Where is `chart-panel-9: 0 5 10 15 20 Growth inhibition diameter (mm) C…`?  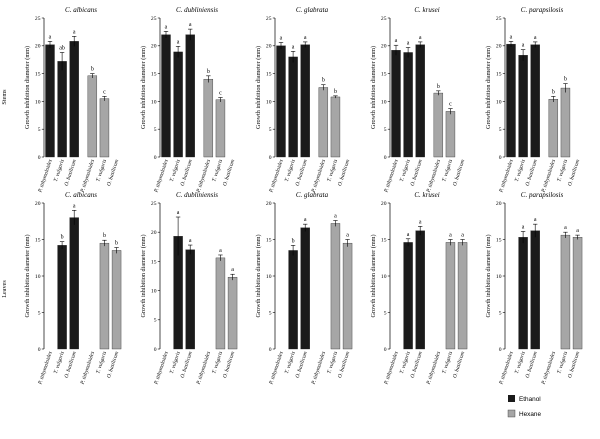 chart-panel-9: 0 5 10 15 20 Growth inhibition diameter (mm) C… is located at coordinates (419, 288).